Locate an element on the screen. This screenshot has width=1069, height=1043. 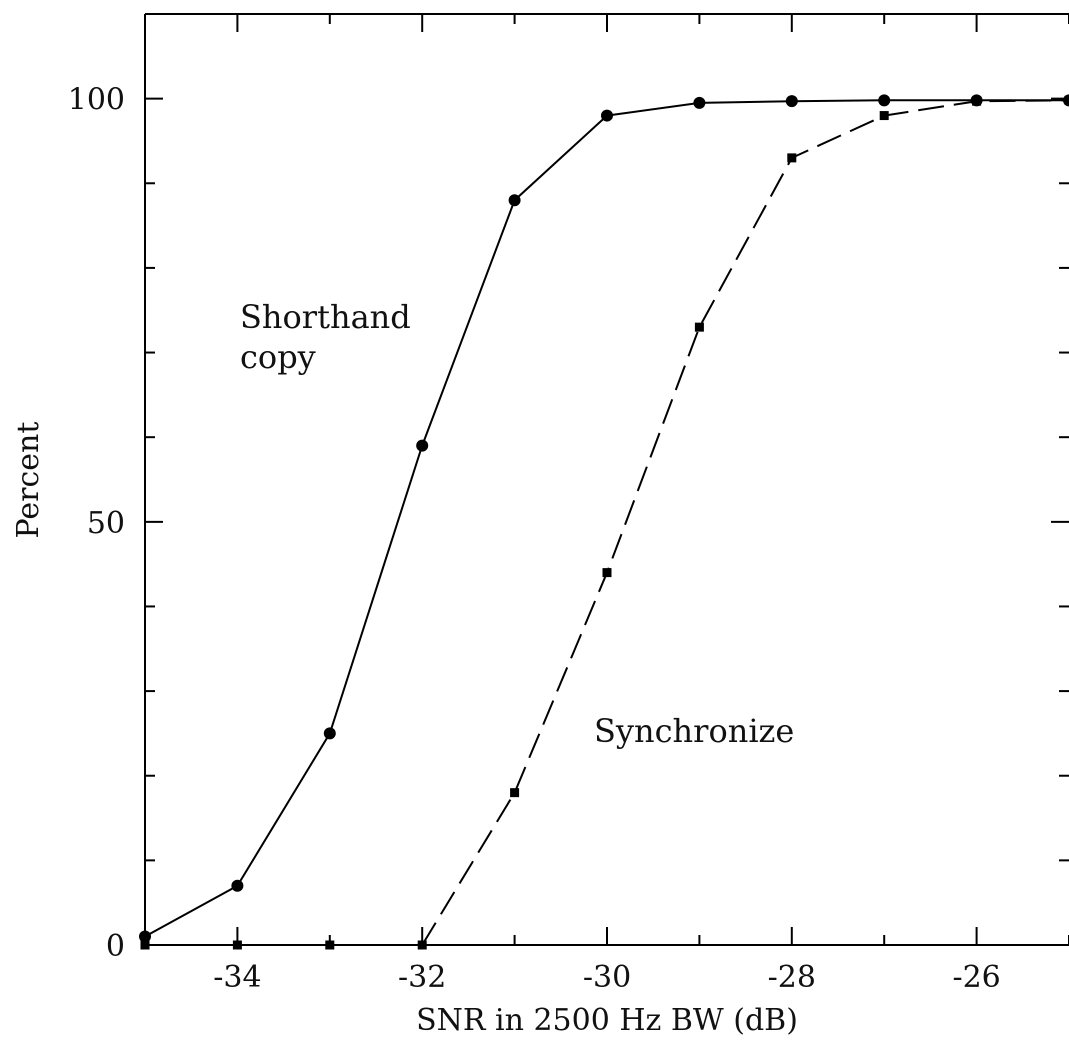
x-axis-title: SNR in 2500 Hz BW (dB) is located at coordinates (607, 1020).